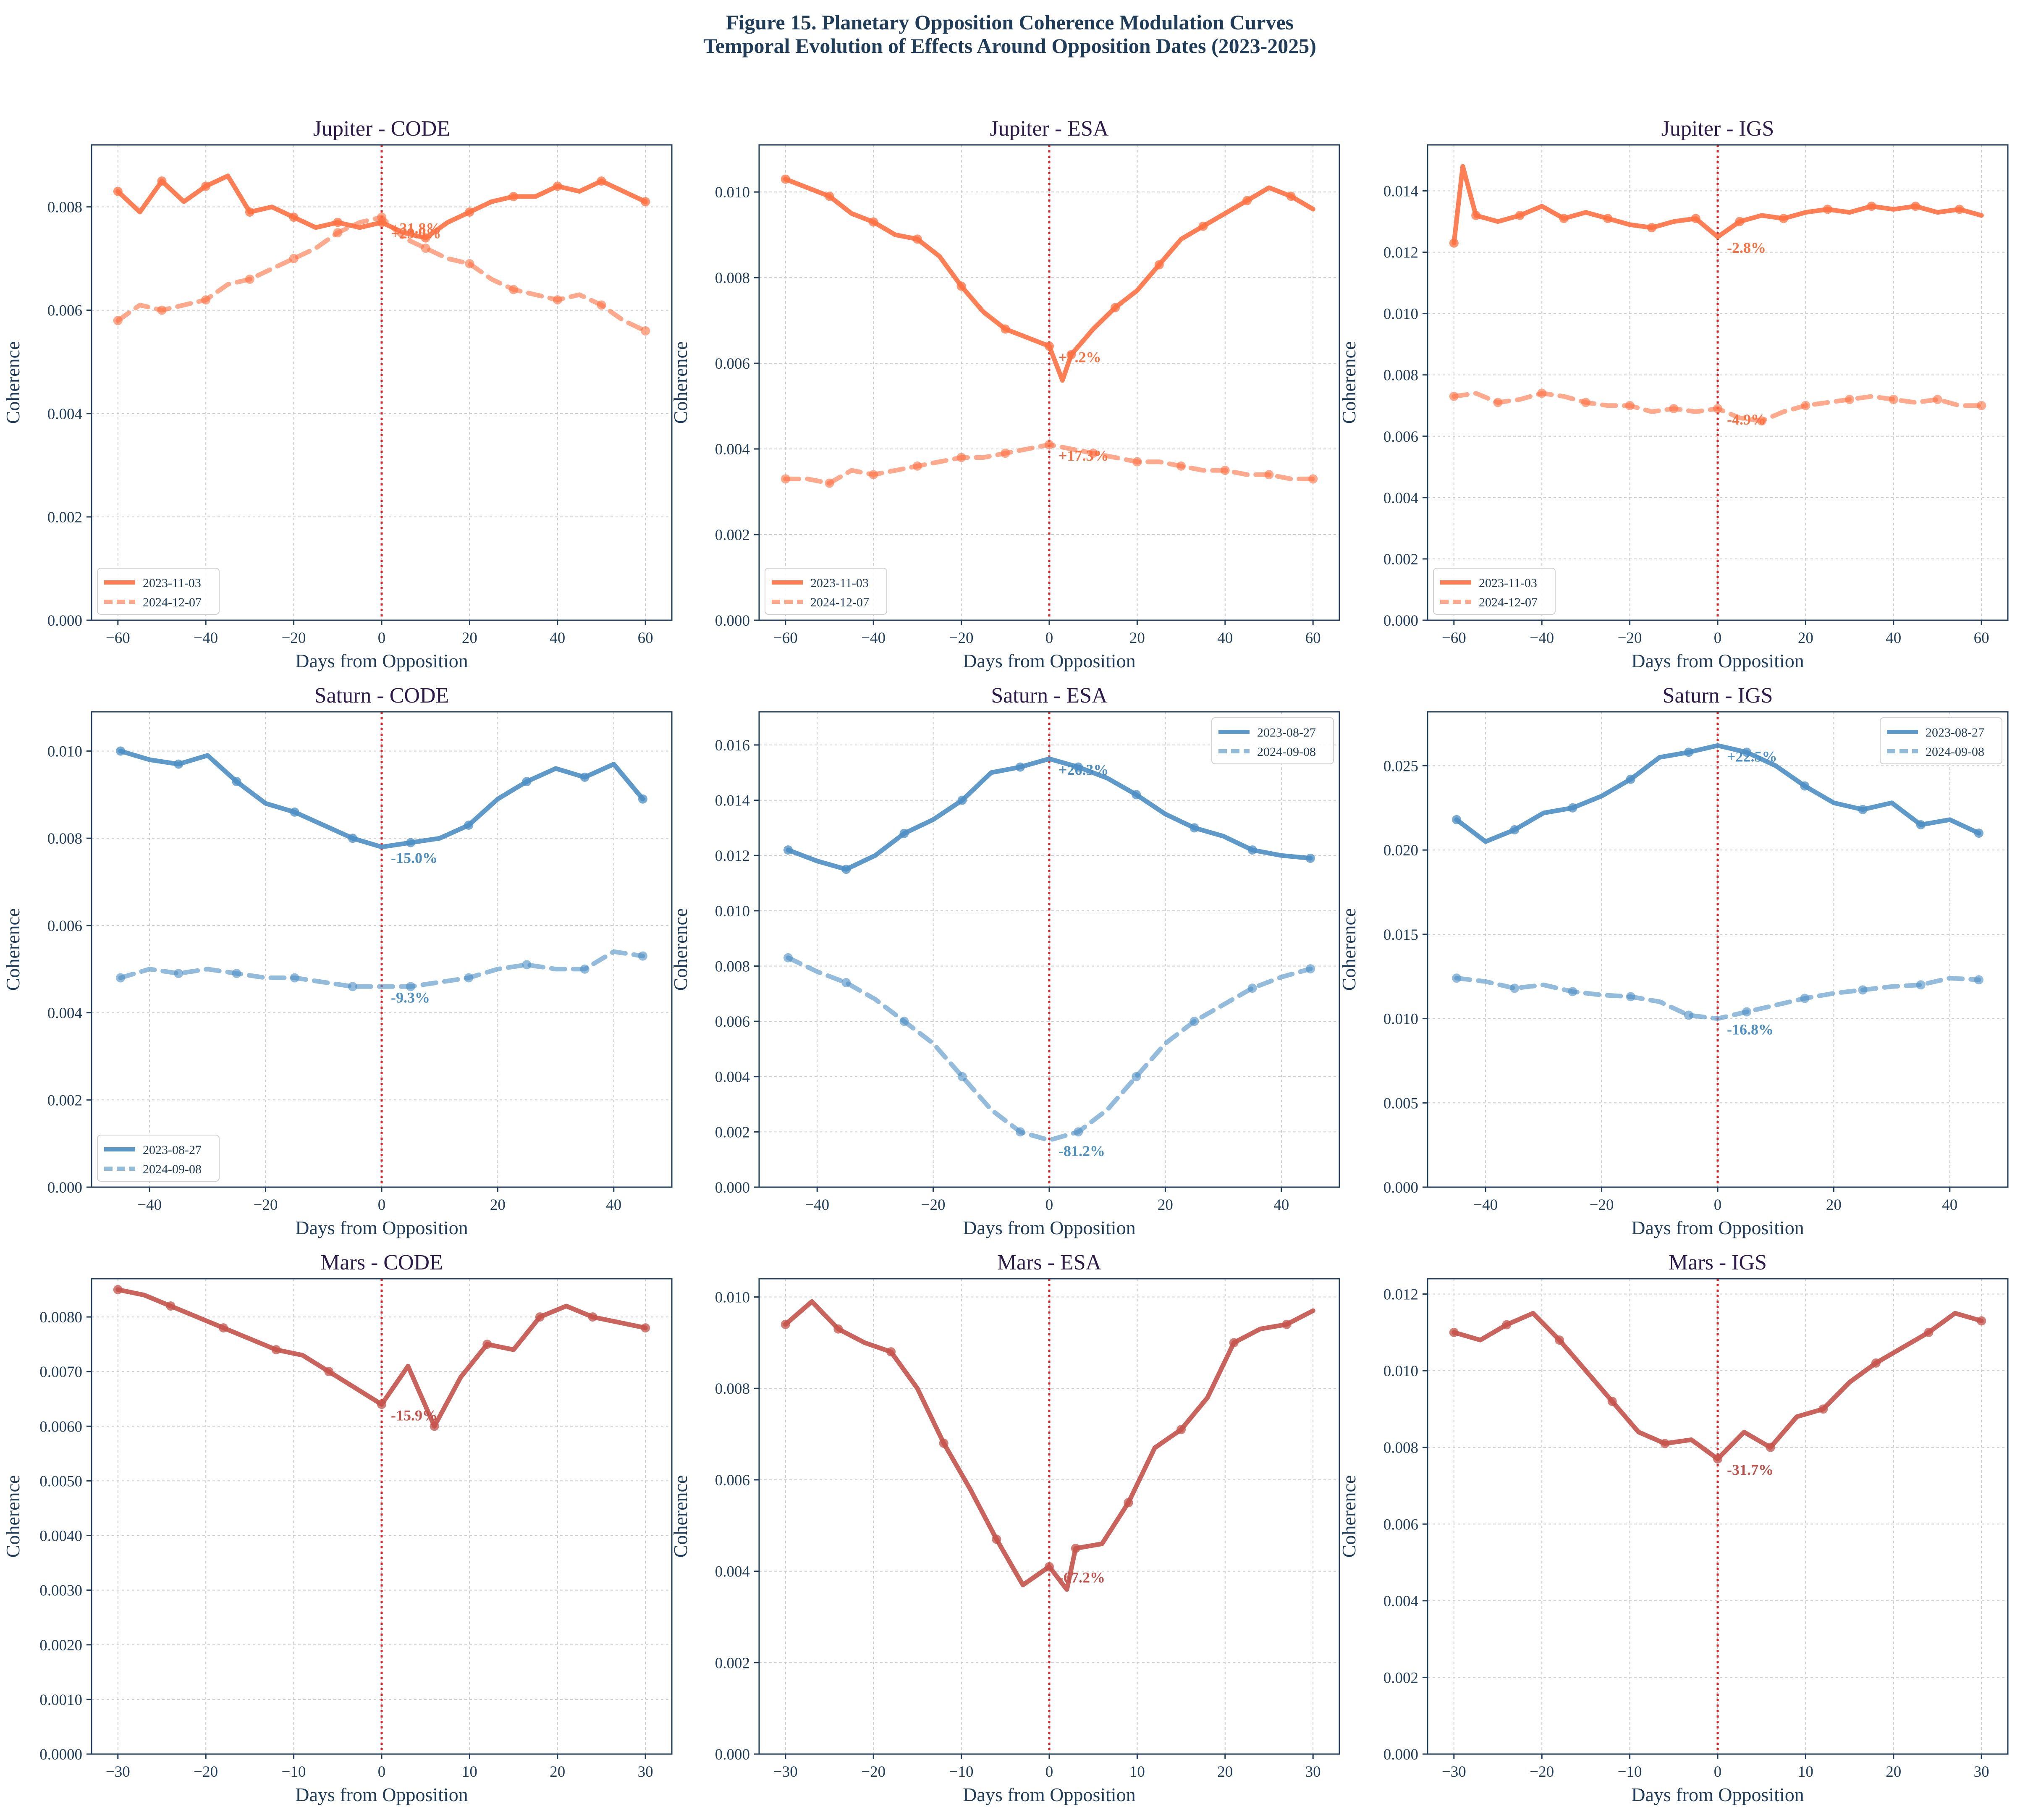 Image resolution: width=2020 pixels, height=1820 pixels. Describe the element at coordinates (1949, 1205) in the screenshot. I see `x-tick-label: 40` at that location.